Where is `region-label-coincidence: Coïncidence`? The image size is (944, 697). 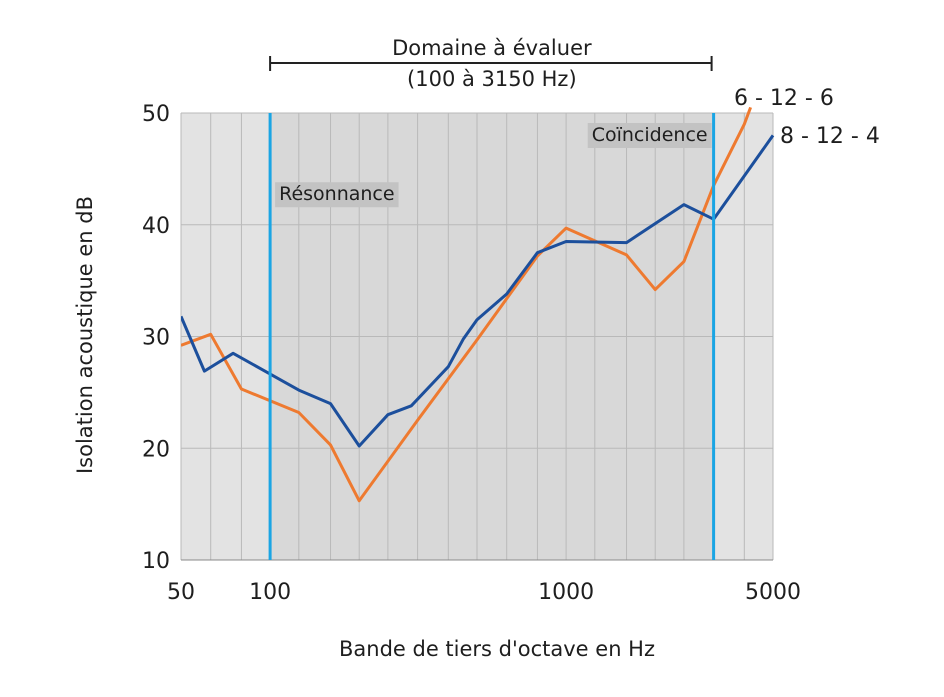 region-label-coincidence: Coïncidence is located at coordinates (649, 135).